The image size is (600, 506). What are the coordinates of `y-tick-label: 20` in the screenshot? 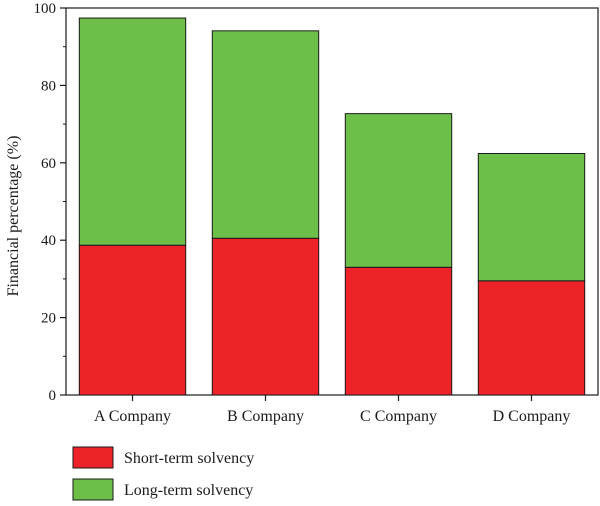 It's located at (48, 319).